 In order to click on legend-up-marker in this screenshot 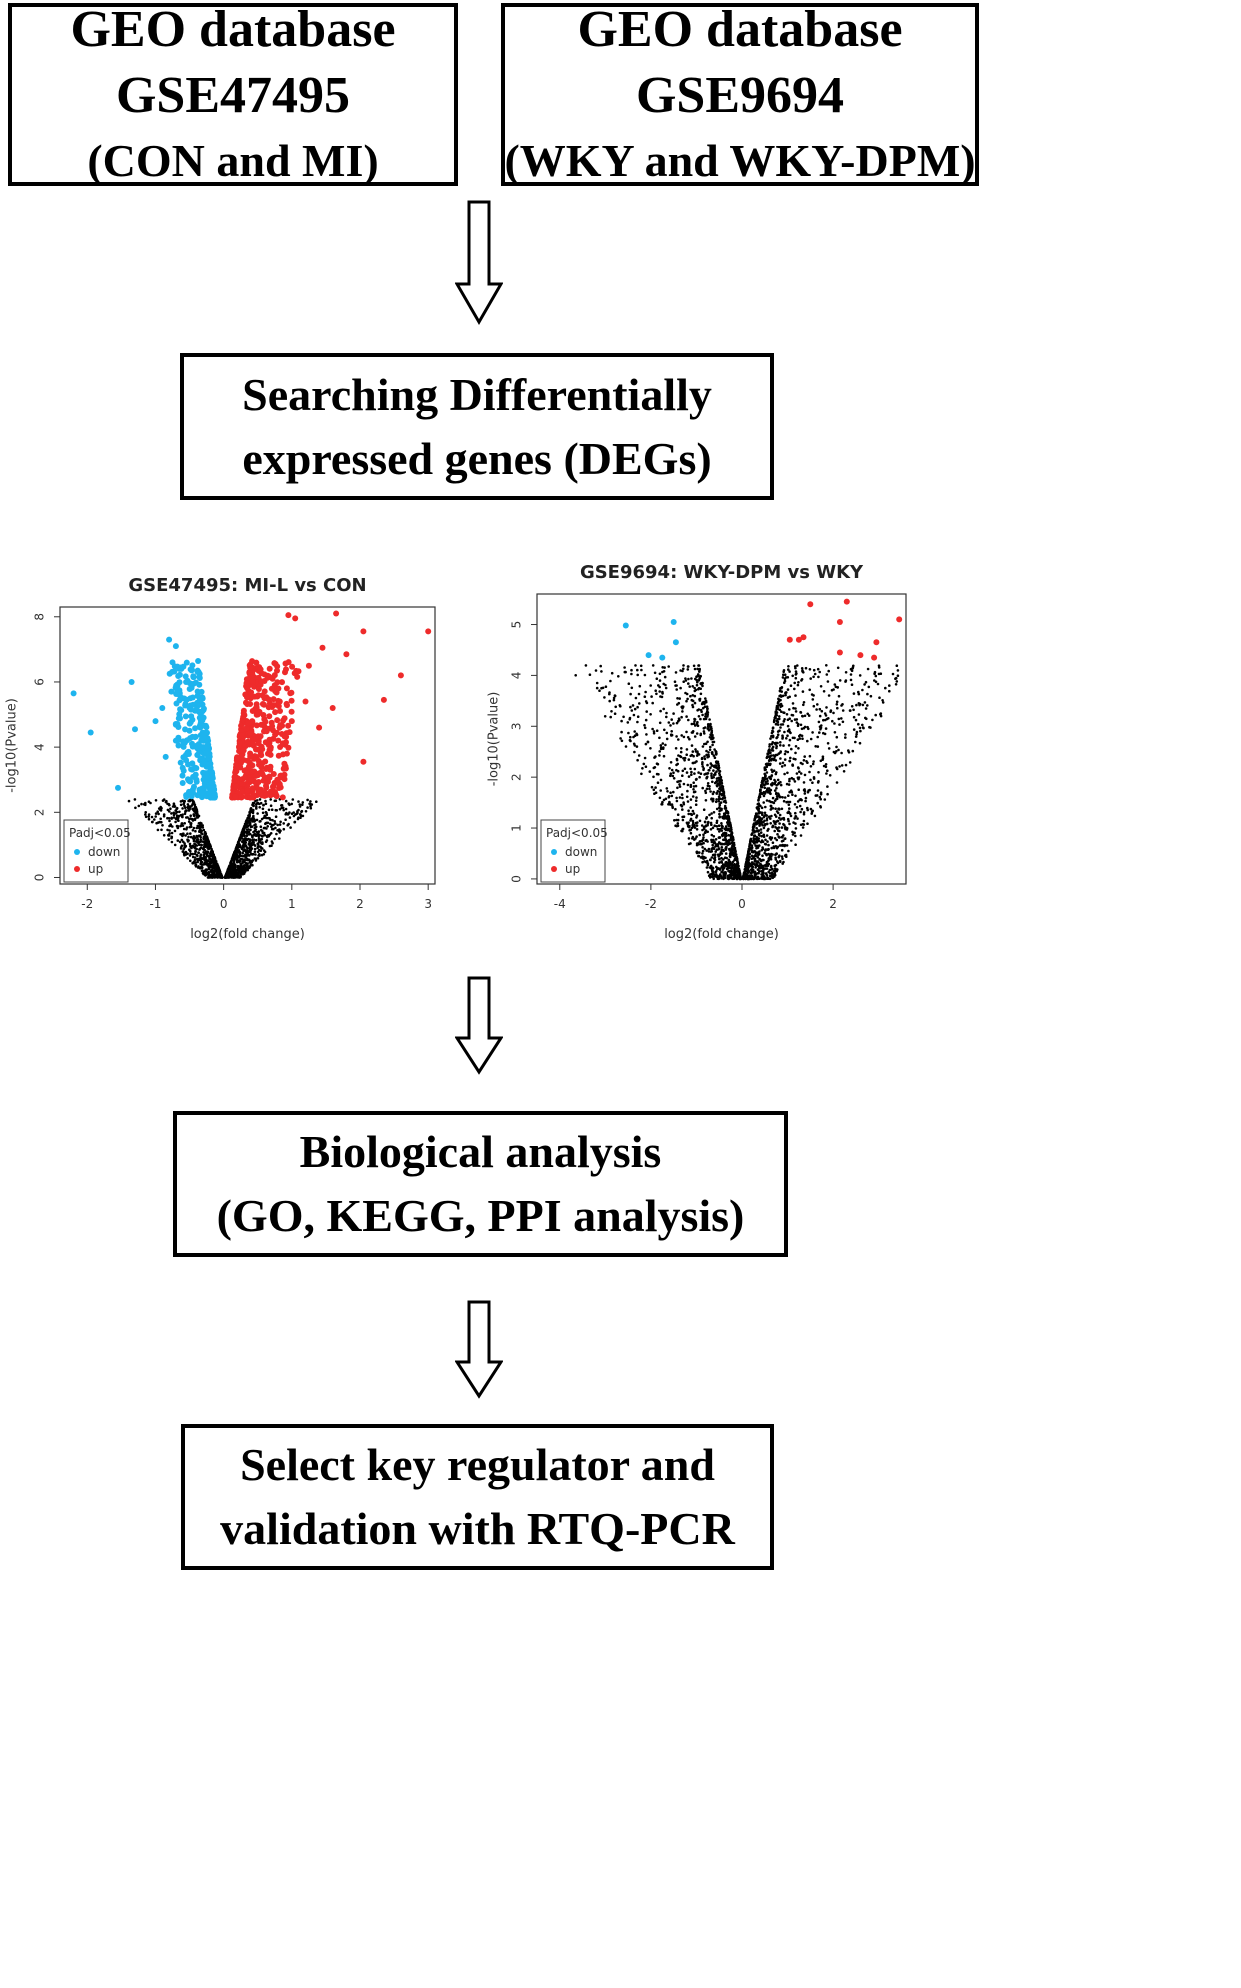, I will do `click(77, 869)`.